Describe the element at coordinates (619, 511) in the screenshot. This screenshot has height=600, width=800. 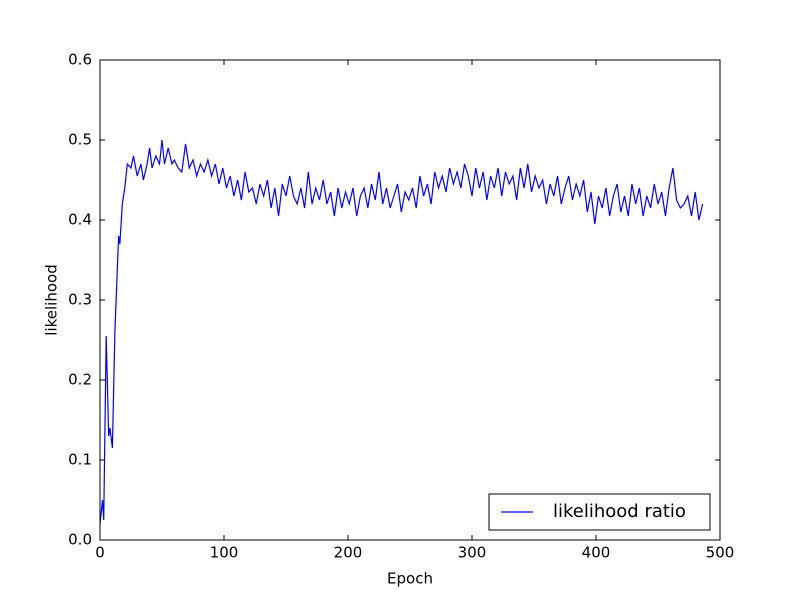
I see `legend-label: likelihood ratio` at that location.